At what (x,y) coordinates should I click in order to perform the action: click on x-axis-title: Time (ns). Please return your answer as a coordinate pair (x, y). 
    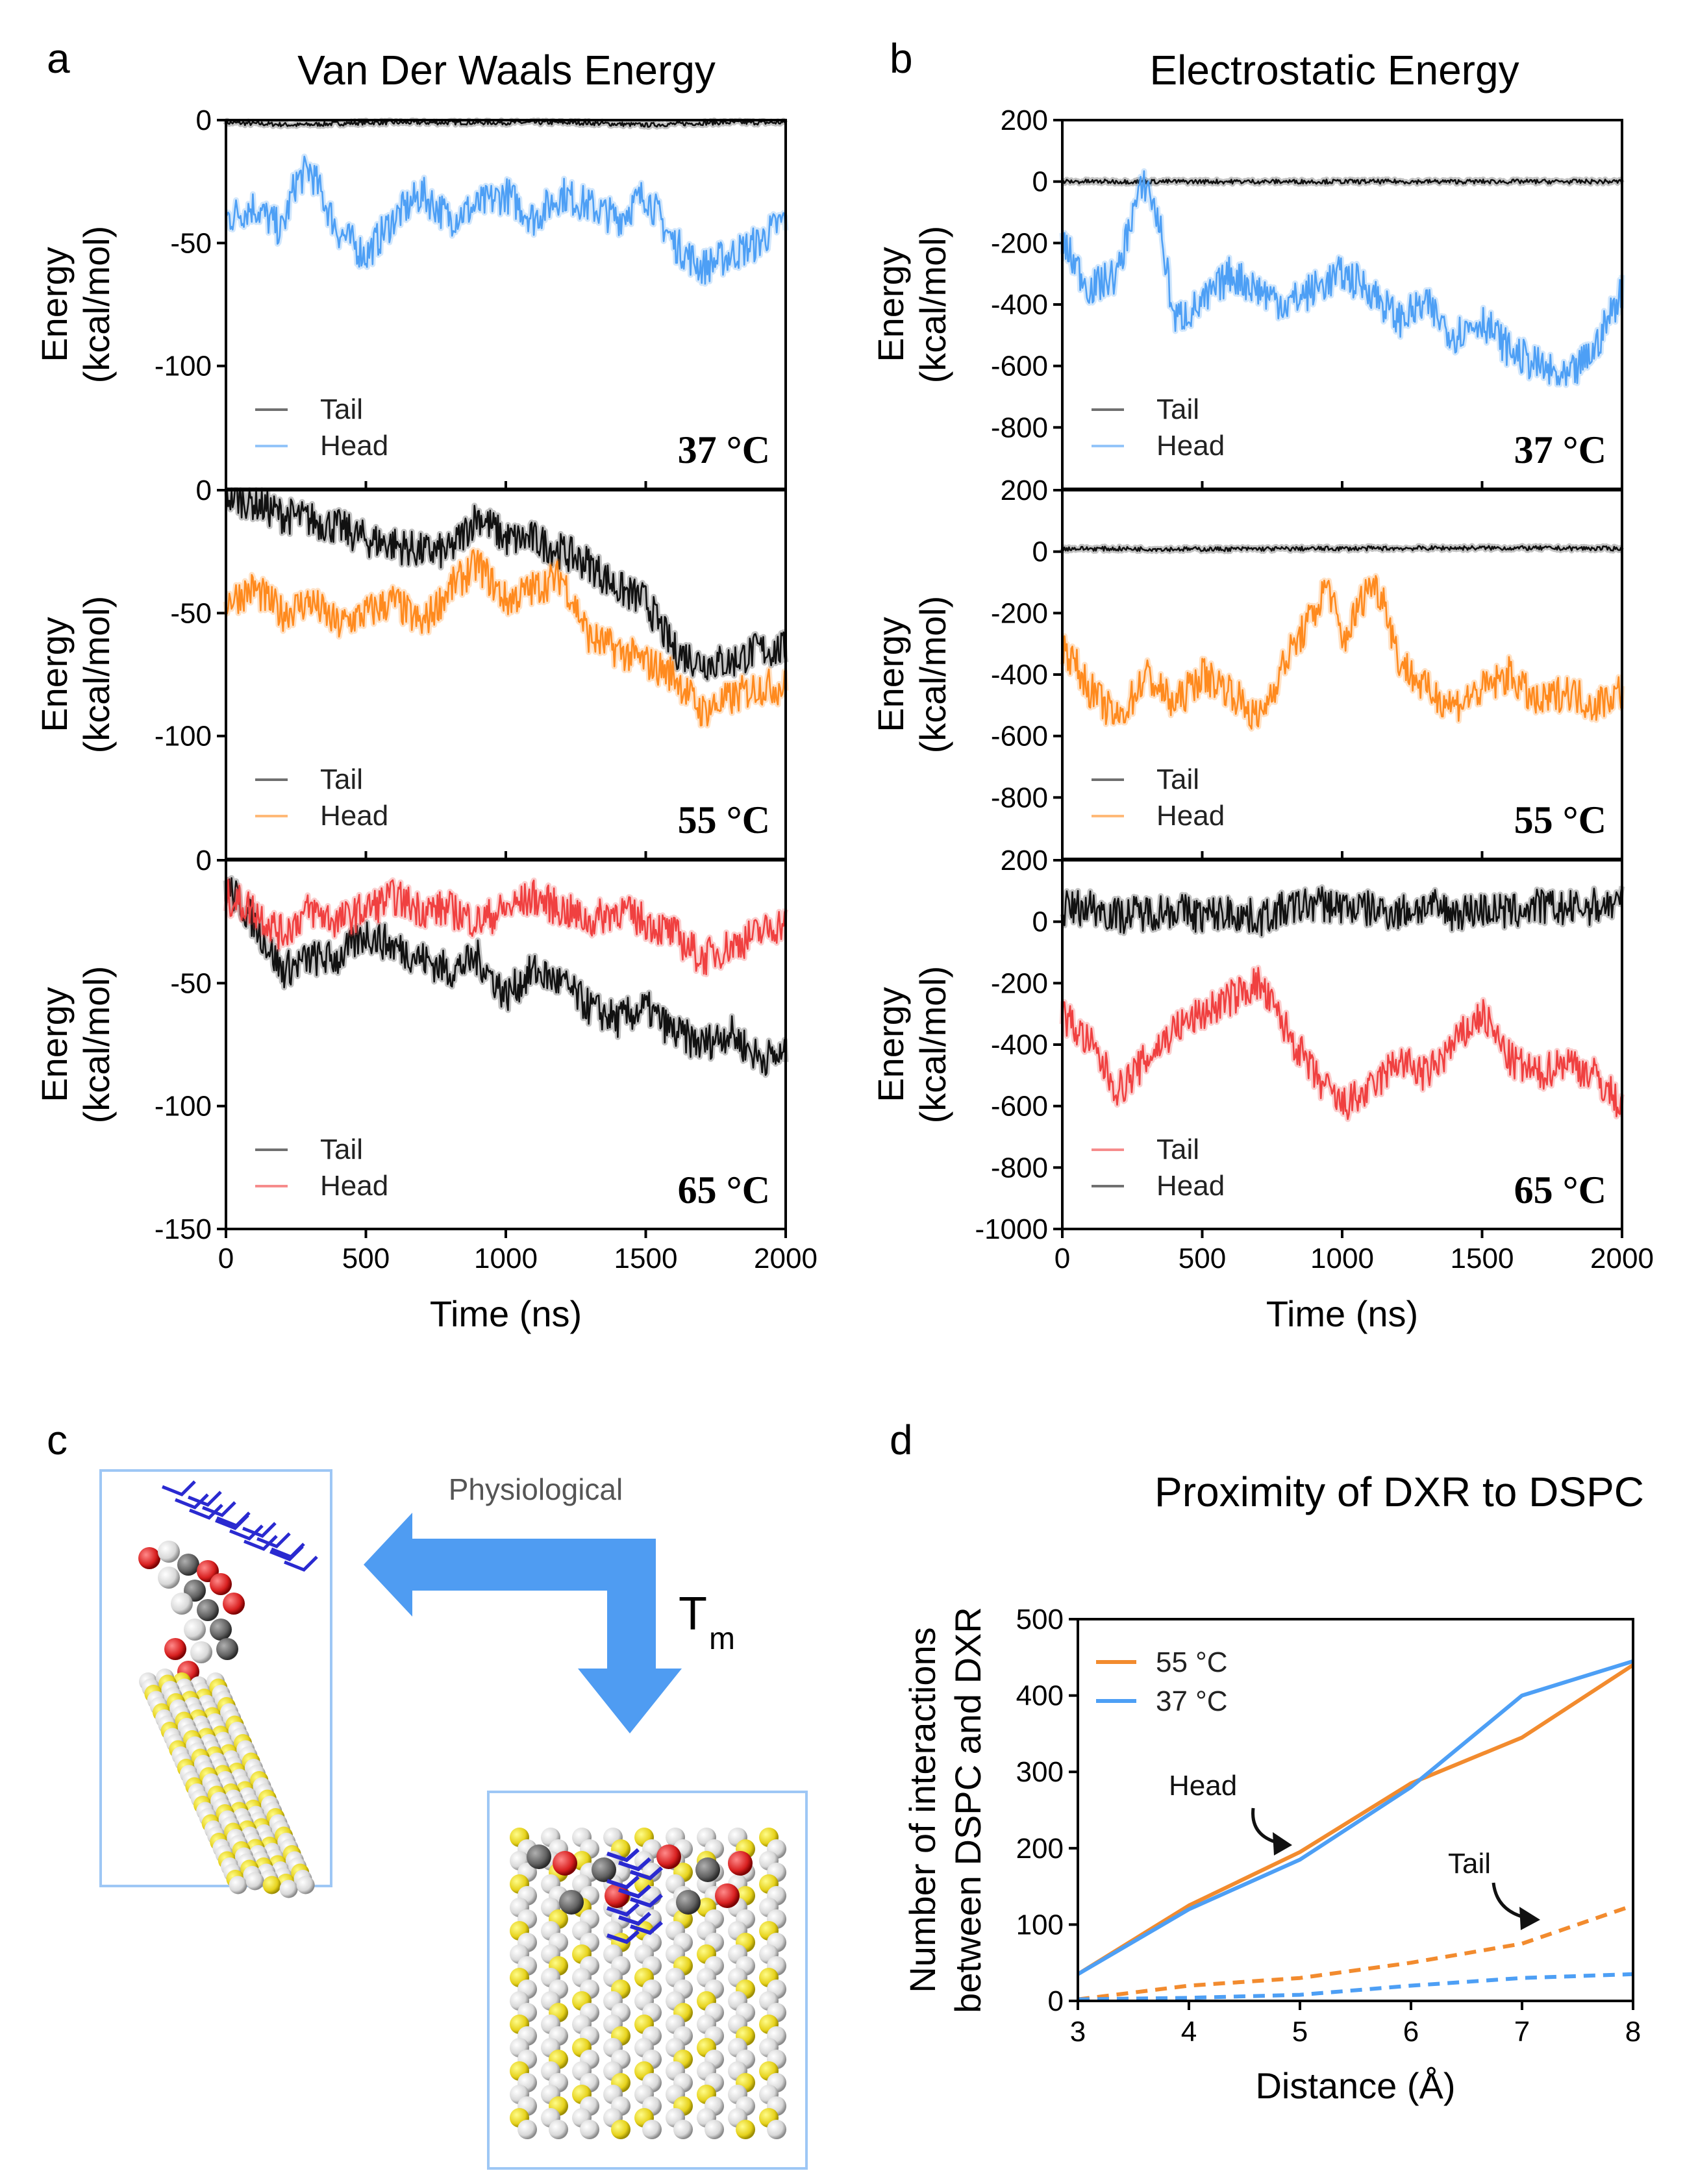
    Looking at the image, I should click on (1342, 1313).